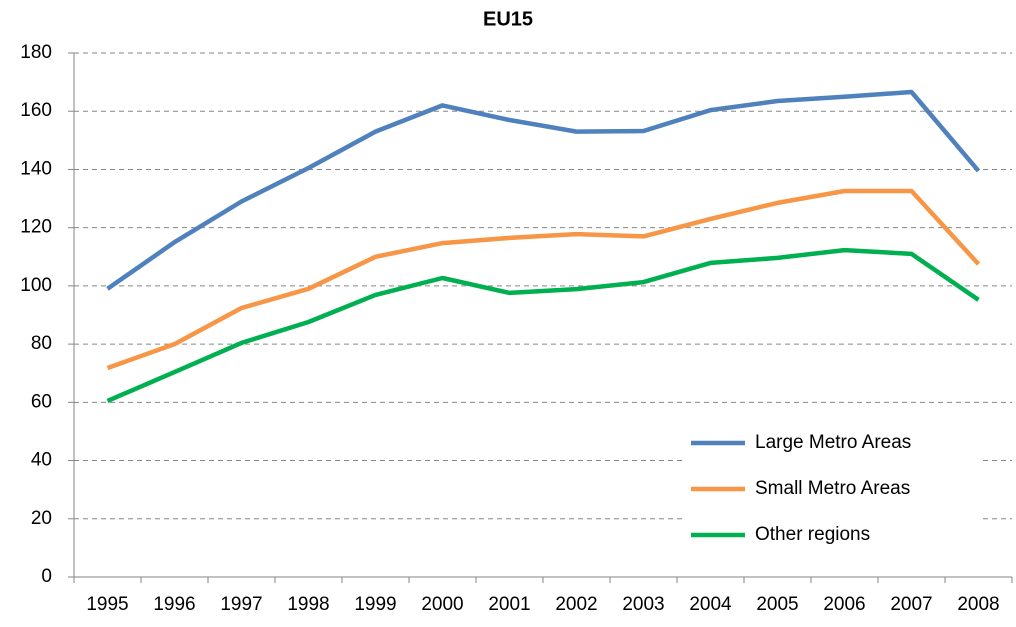 The width and height of the screenshot is (1016, 627). Describe the element at coordinates (36, 168) in the screenshot. I see `y-tick-label: 140` at that location.